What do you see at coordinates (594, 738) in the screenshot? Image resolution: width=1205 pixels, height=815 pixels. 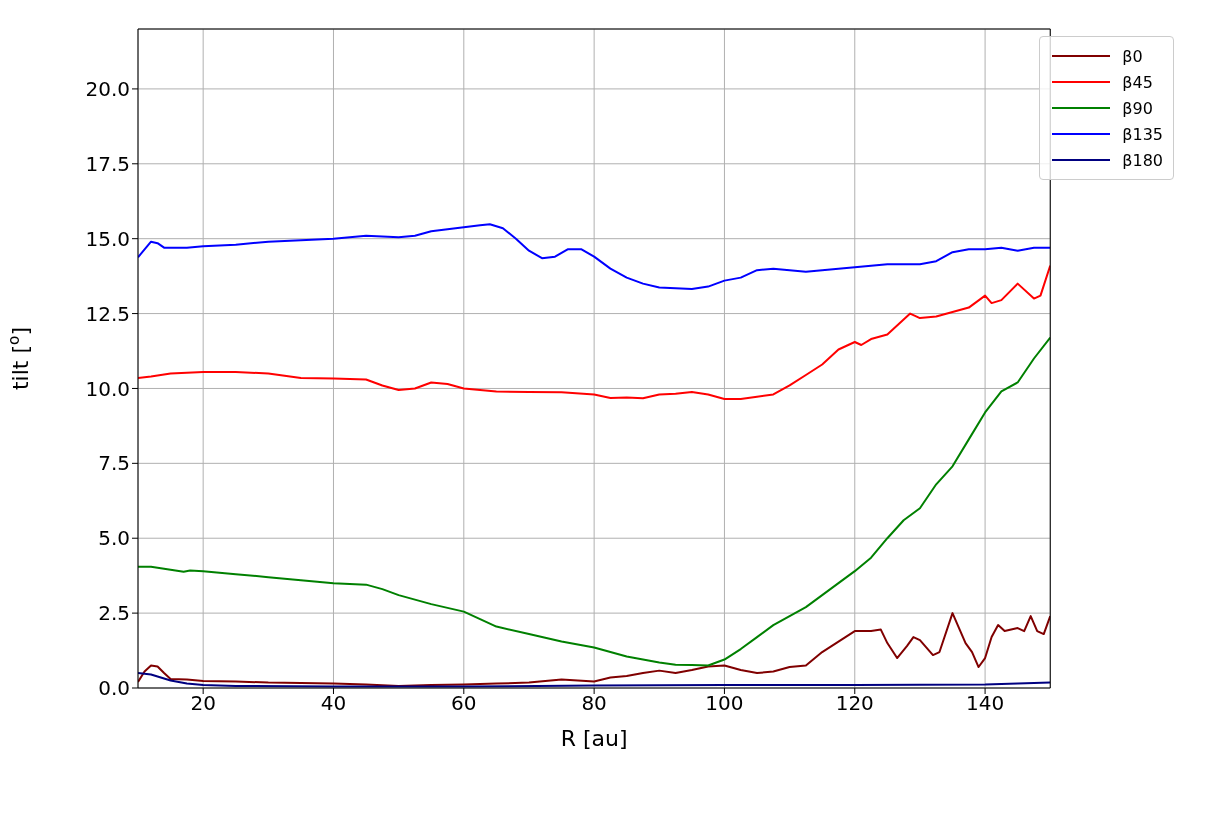 I see `x-axis-title: R [au]` at bounding box center [594, 738].